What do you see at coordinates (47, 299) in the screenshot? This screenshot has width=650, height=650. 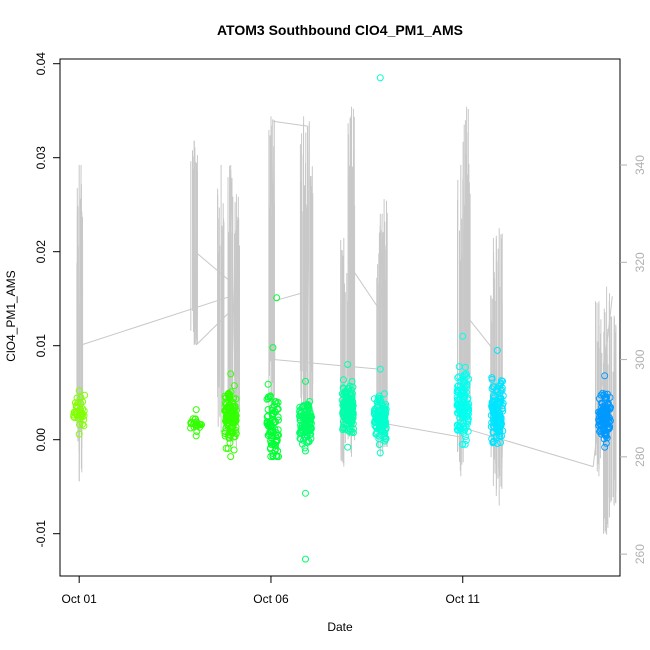 I see `y-axis: -0.01 0.00 0.01 0.02 0.03 0.04` at bounding box center [47, 299].